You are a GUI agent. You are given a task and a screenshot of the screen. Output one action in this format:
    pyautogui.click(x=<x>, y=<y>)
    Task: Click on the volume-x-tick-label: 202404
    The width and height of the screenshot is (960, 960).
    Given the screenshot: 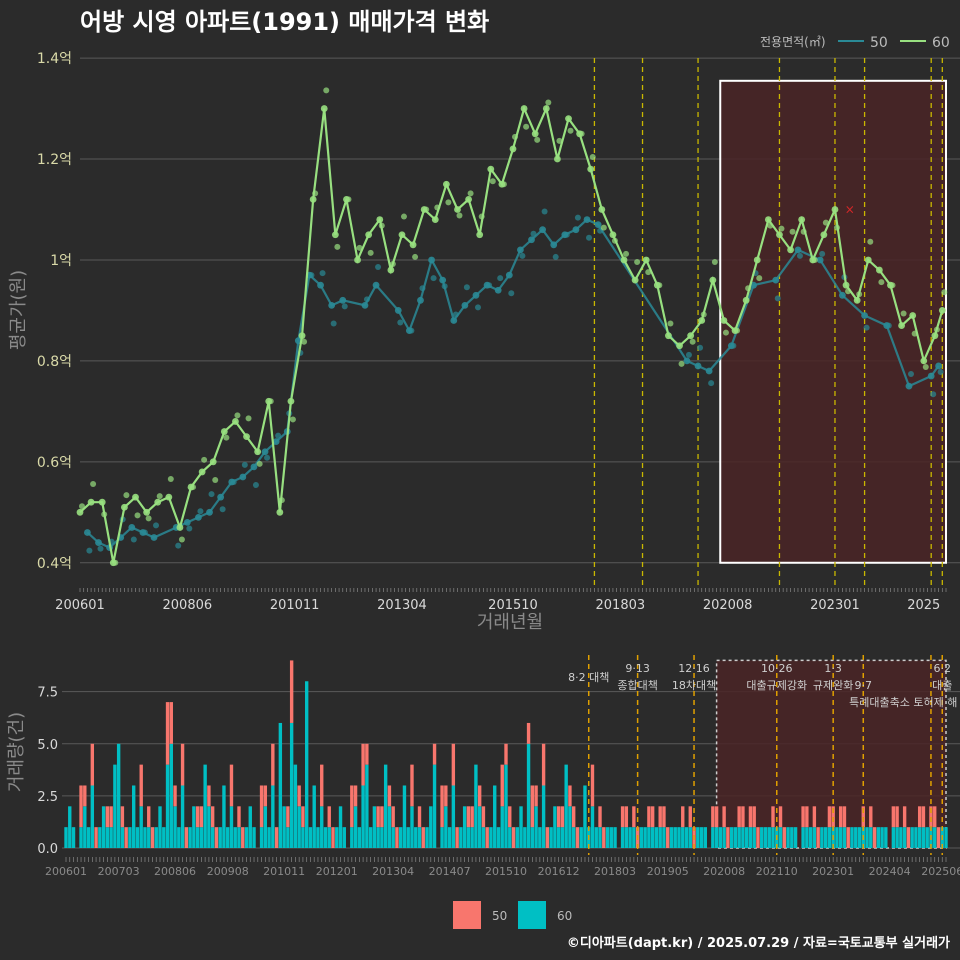 What is the action you would take?
    pyautogui.click(x=890, y=871)
    